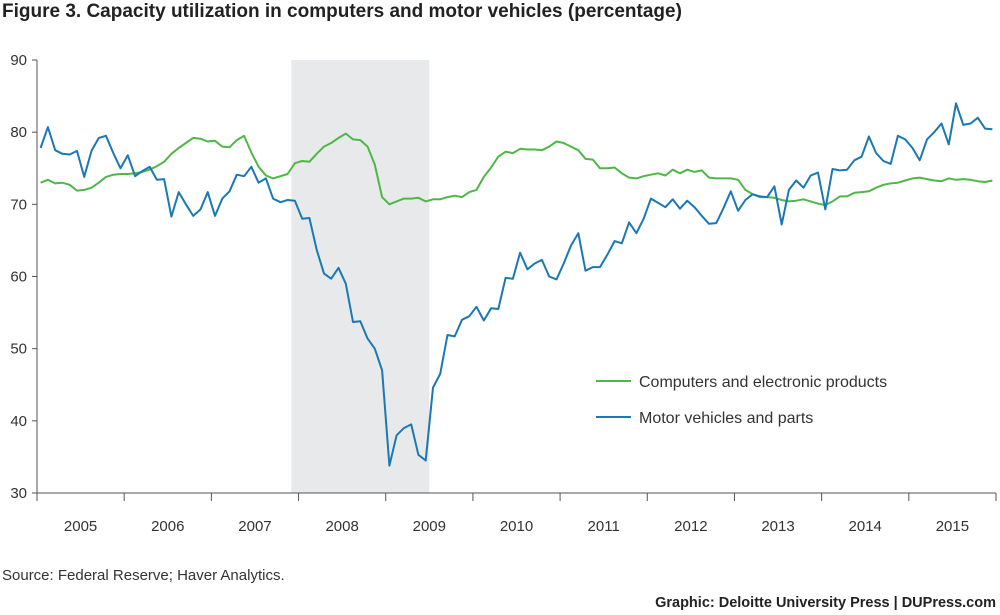  I want to click on y-tick-label: 60, so click(18, 277).